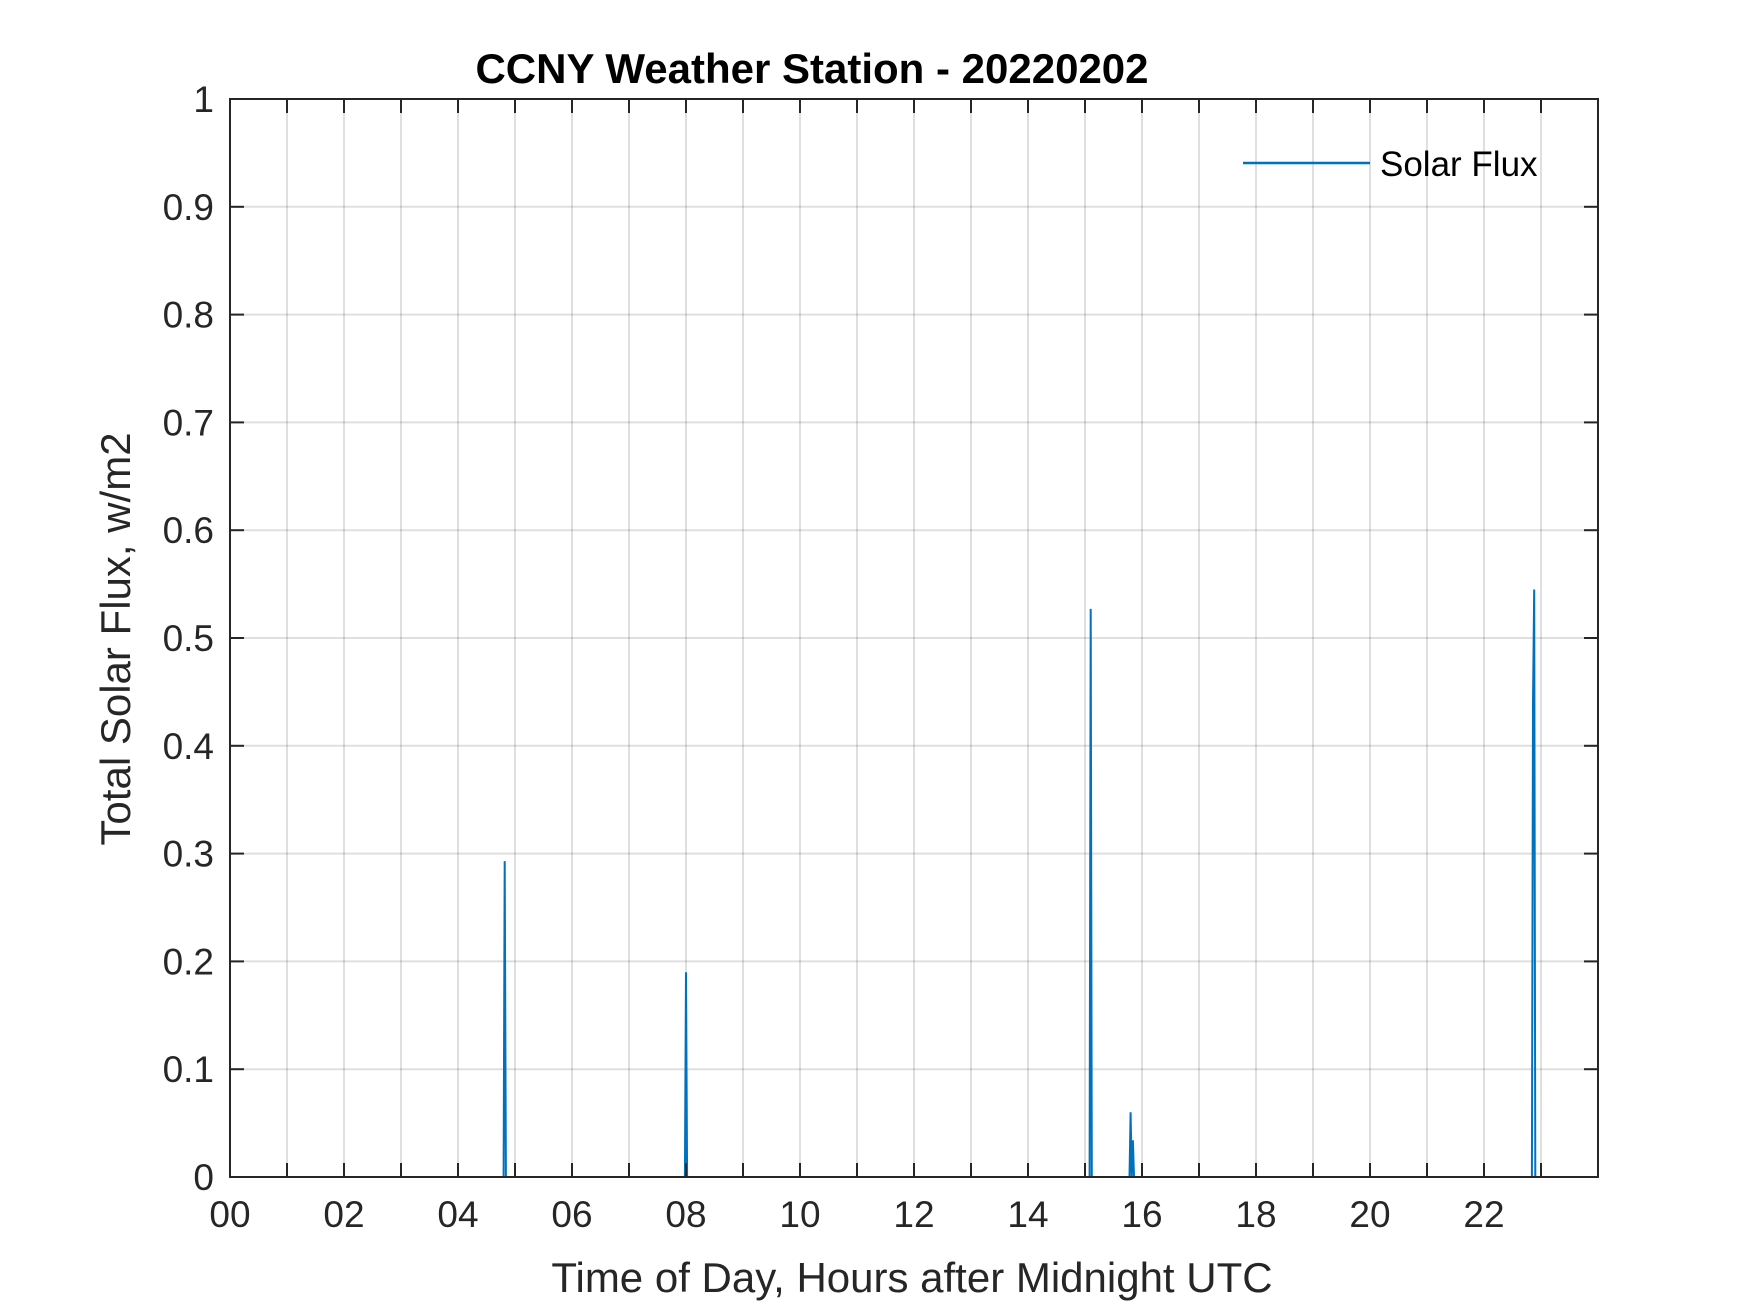 This screenshot has height=1313, width=1750. Describe the element at coordinates (115, 638) in the screenshot. I see `y-axis-label: Total Solar Flux, w/m2` at that location.